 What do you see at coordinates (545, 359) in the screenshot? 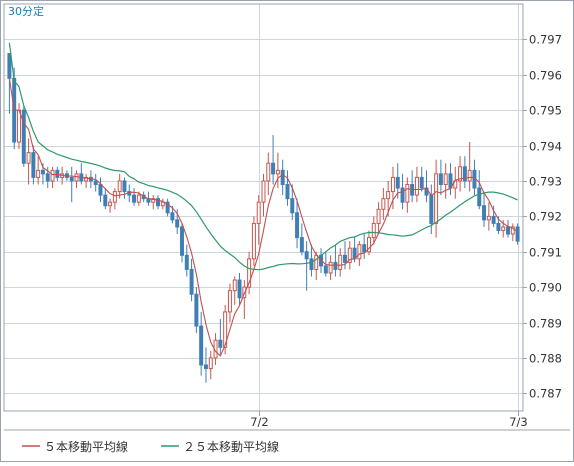
I see `y-tick-label: 0.788` at bounding box center [545, 359].